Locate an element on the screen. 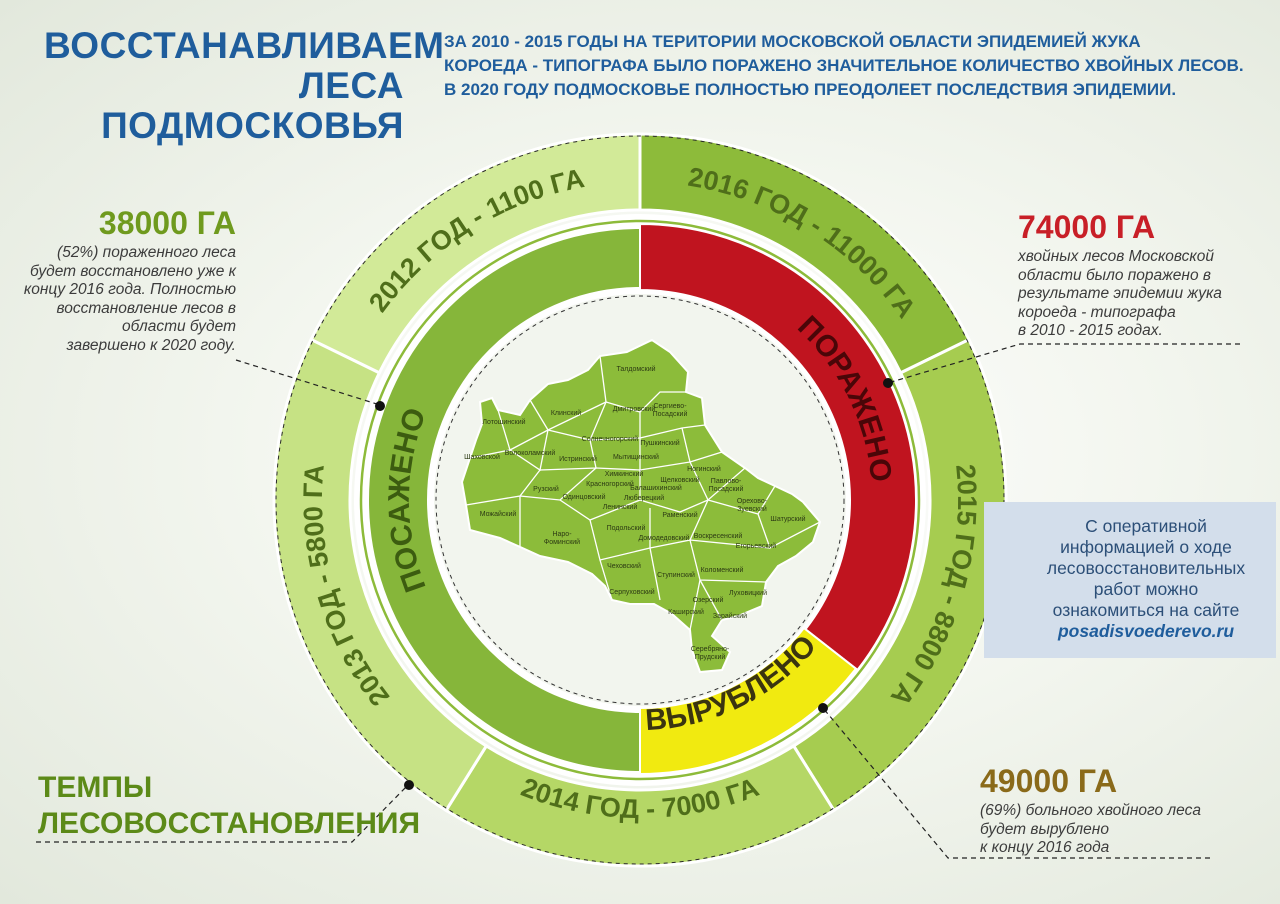 This screenshot has height=904, width=1280. callout-line: короеда - типографа is located at coordinates (1097, 312).